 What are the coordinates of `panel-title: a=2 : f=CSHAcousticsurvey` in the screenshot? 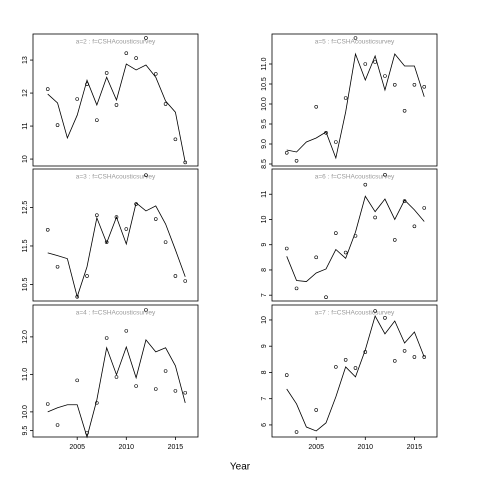 It's located at (116, 42).